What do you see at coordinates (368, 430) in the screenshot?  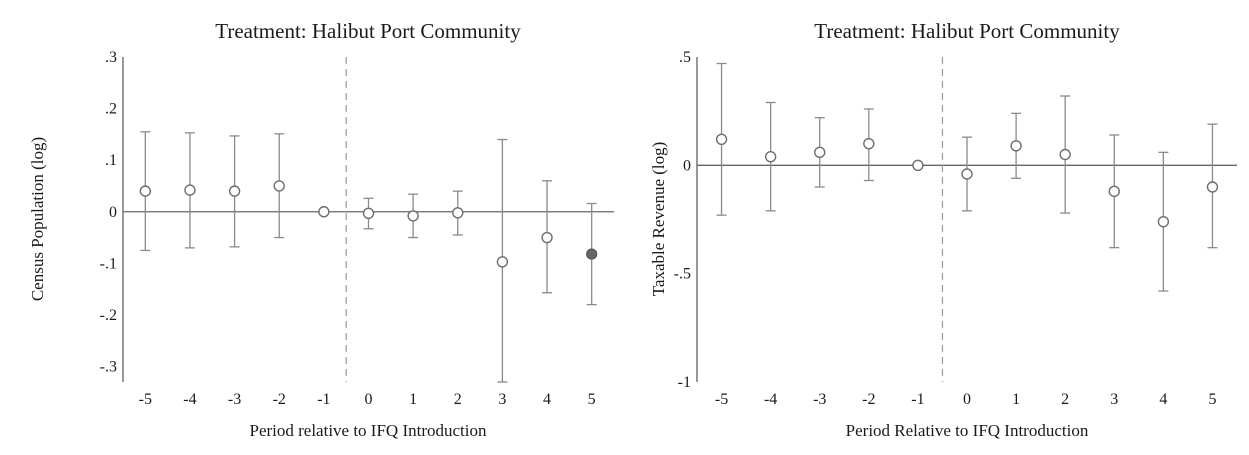 I see `x-axis-label: Period relative to IFQ Introduction` at bounding box center [368, 430].